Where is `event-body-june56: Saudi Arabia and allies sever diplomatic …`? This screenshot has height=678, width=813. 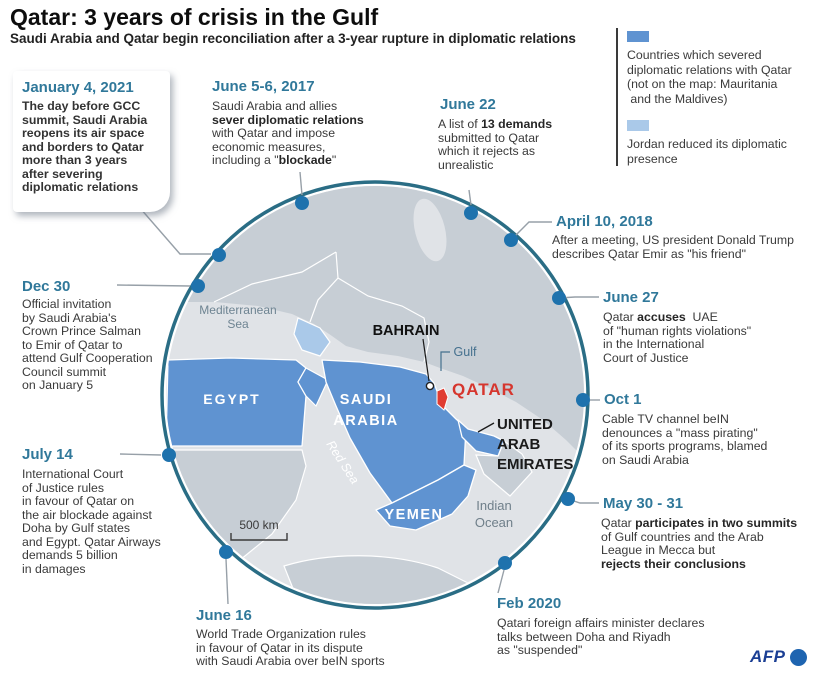 event-body-june56: Saudi Arabia and allies sever diplomatic … is located at coordinates (288, 133).